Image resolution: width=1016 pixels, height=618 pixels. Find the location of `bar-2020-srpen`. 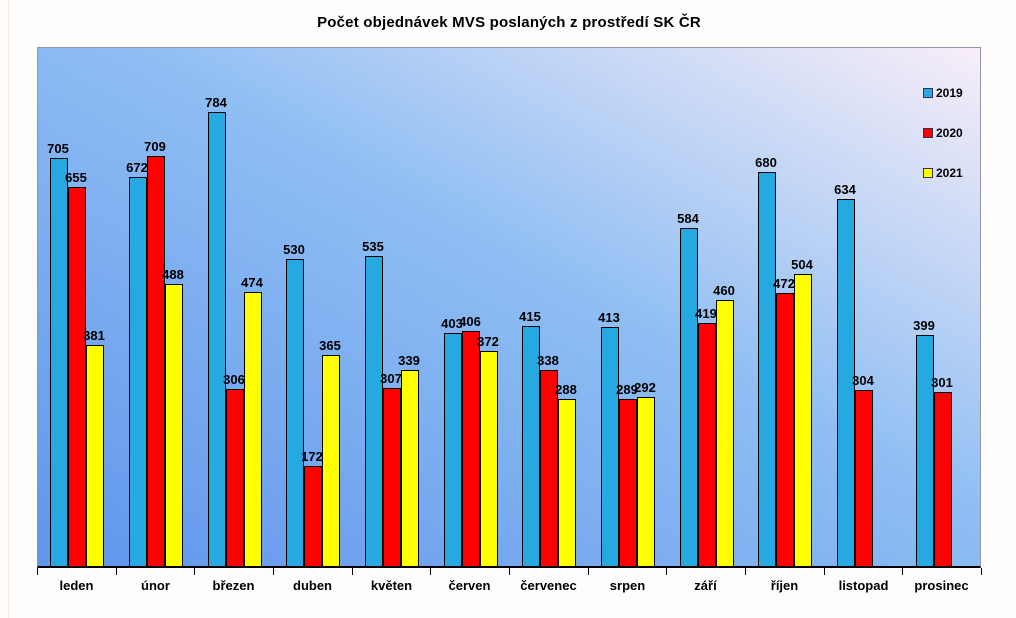

bar-2020-srpen is located at coordinates (628, 482).